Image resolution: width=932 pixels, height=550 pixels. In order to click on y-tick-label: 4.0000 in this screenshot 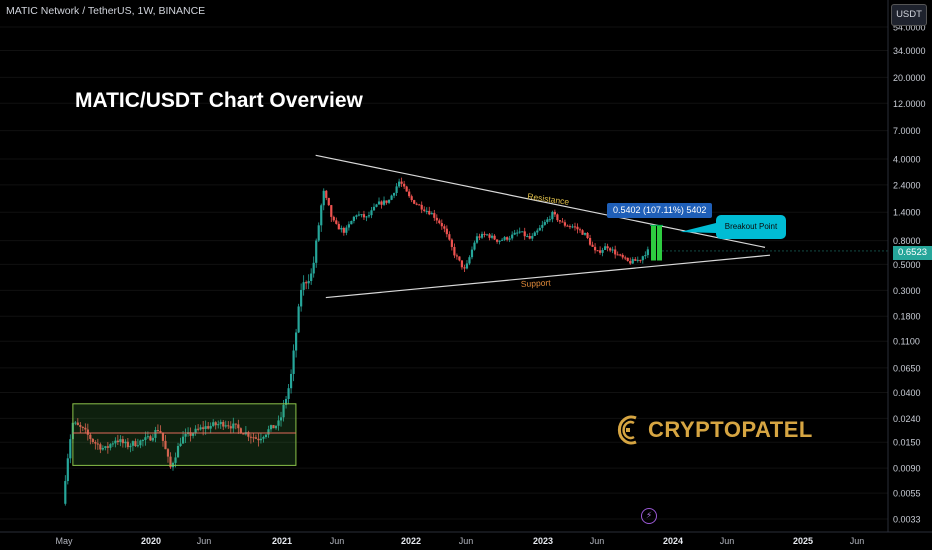, I will do `click(907, 159)`.